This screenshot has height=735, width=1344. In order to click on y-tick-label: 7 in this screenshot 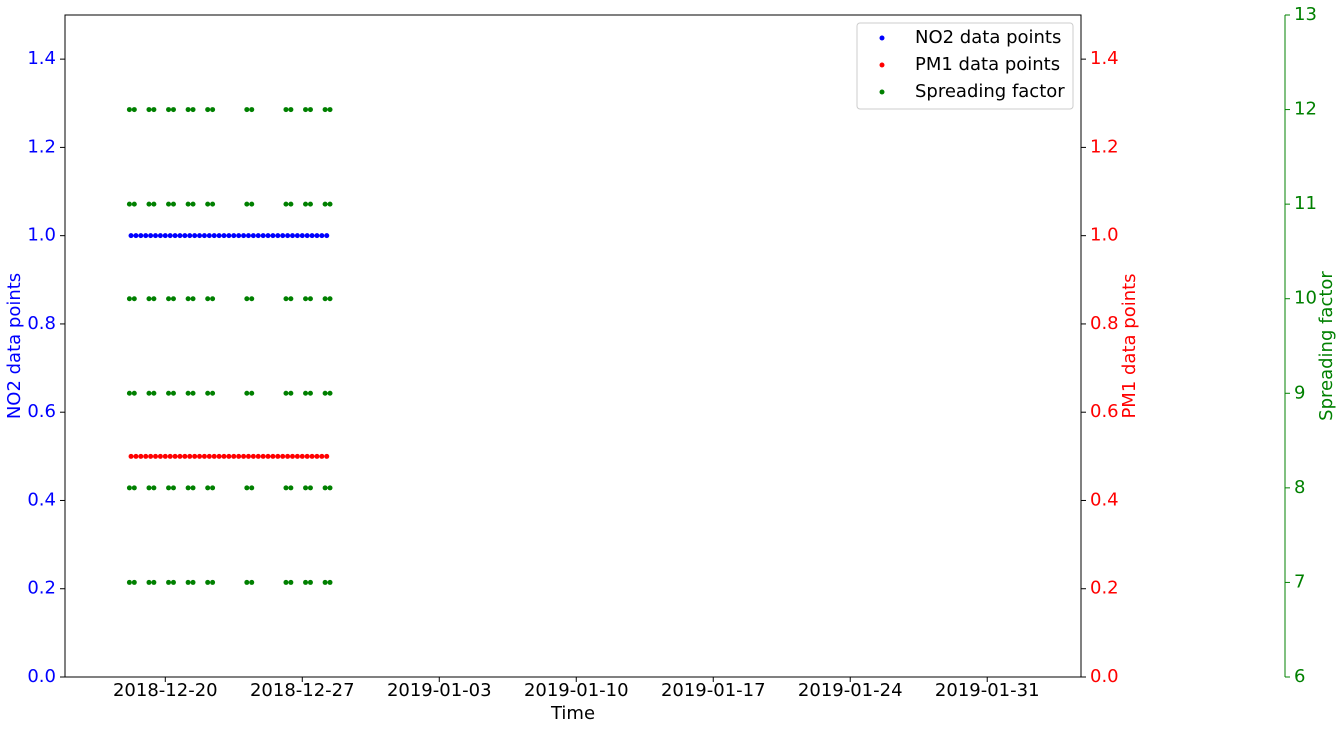, I will do `click(1299, 581)`.